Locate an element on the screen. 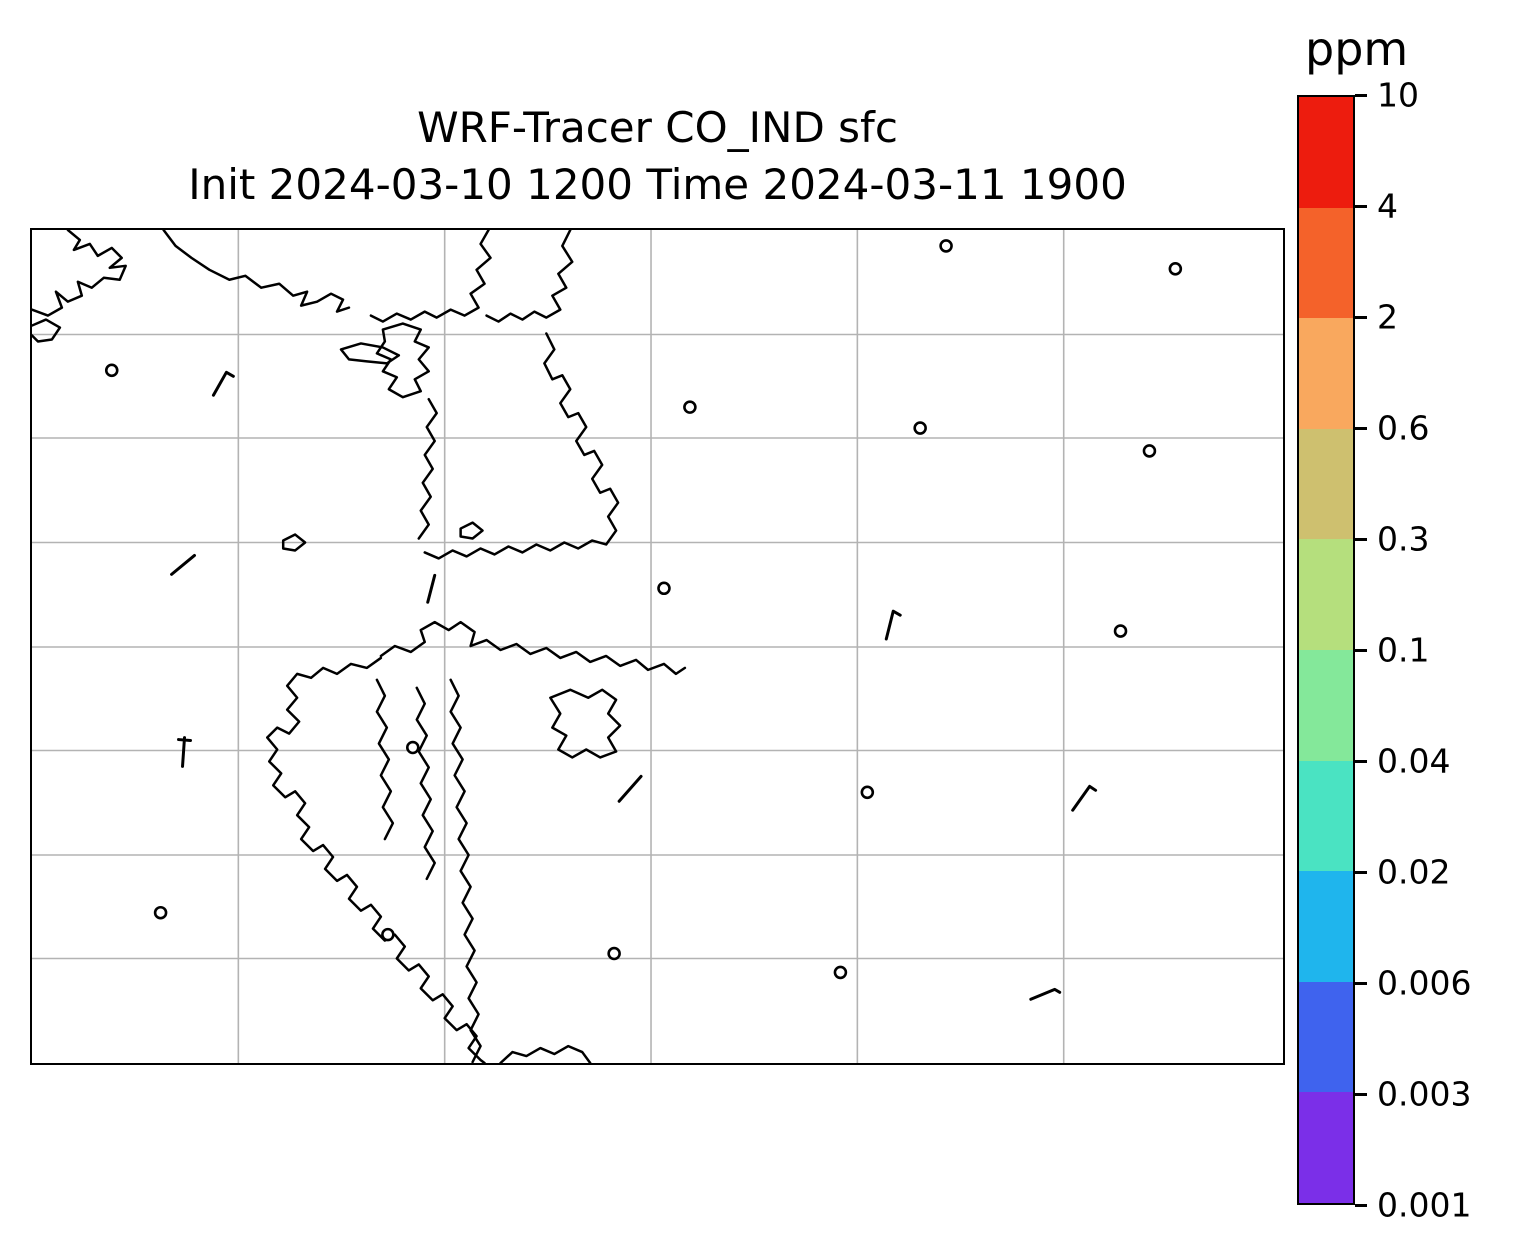 The image size is (1528, 1256). colorbar-tick-label: 0.003 is located at coordinates (1424, 1094).